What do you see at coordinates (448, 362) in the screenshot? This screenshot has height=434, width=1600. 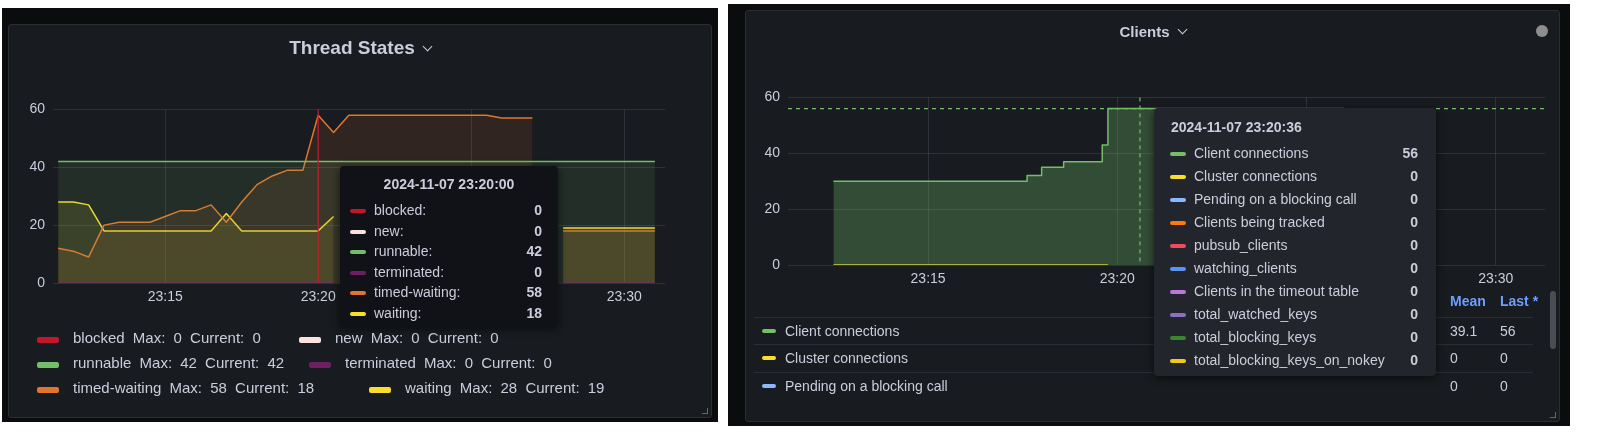 I see `legend-label: terminated Max: 0 Current: 0` at bounding box center [448, 362].